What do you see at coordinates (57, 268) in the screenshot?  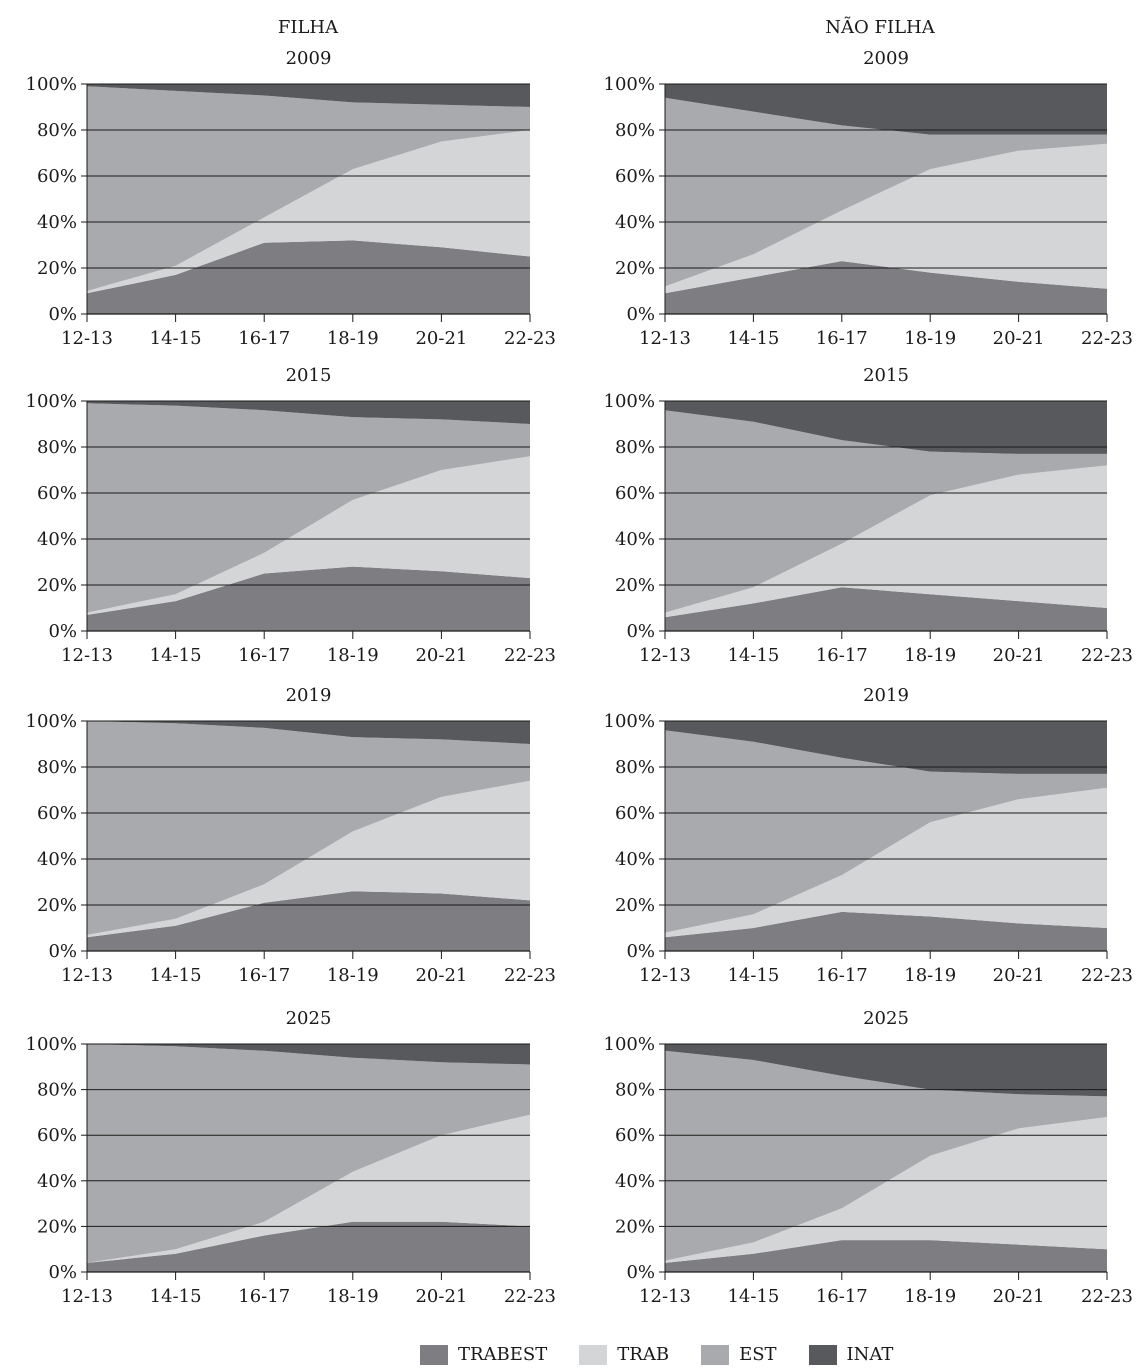 I see `panel-filha-2009-ytick-label-1: 20%` at bounding box center [57, 268].